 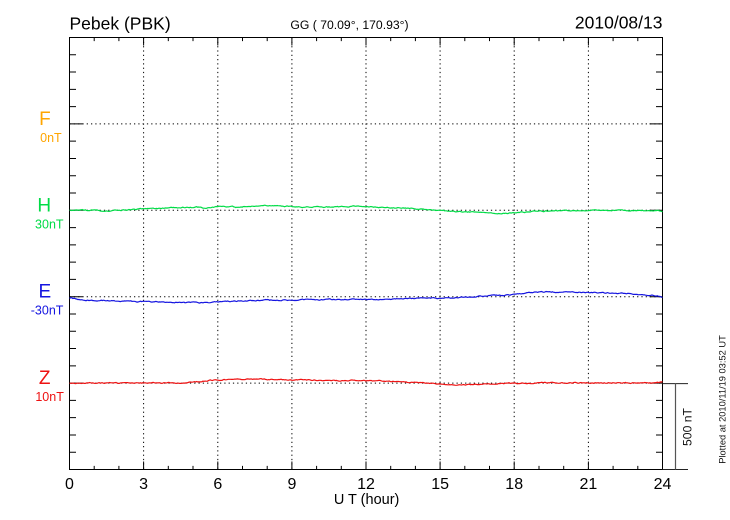 What do you see at coordinates (349, 25) in the screenshot?
I see `svg-text: GG ( 70.09°, 170.93°)` at bounding box center [349, 25].